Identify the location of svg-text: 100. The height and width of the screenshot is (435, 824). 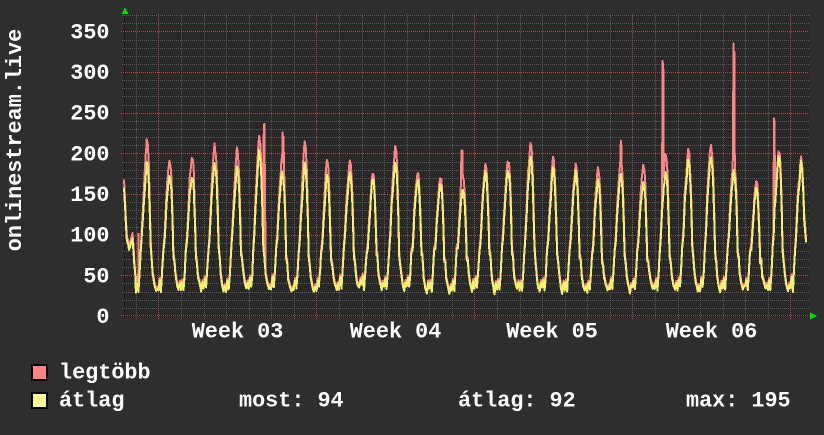
(89, 236).